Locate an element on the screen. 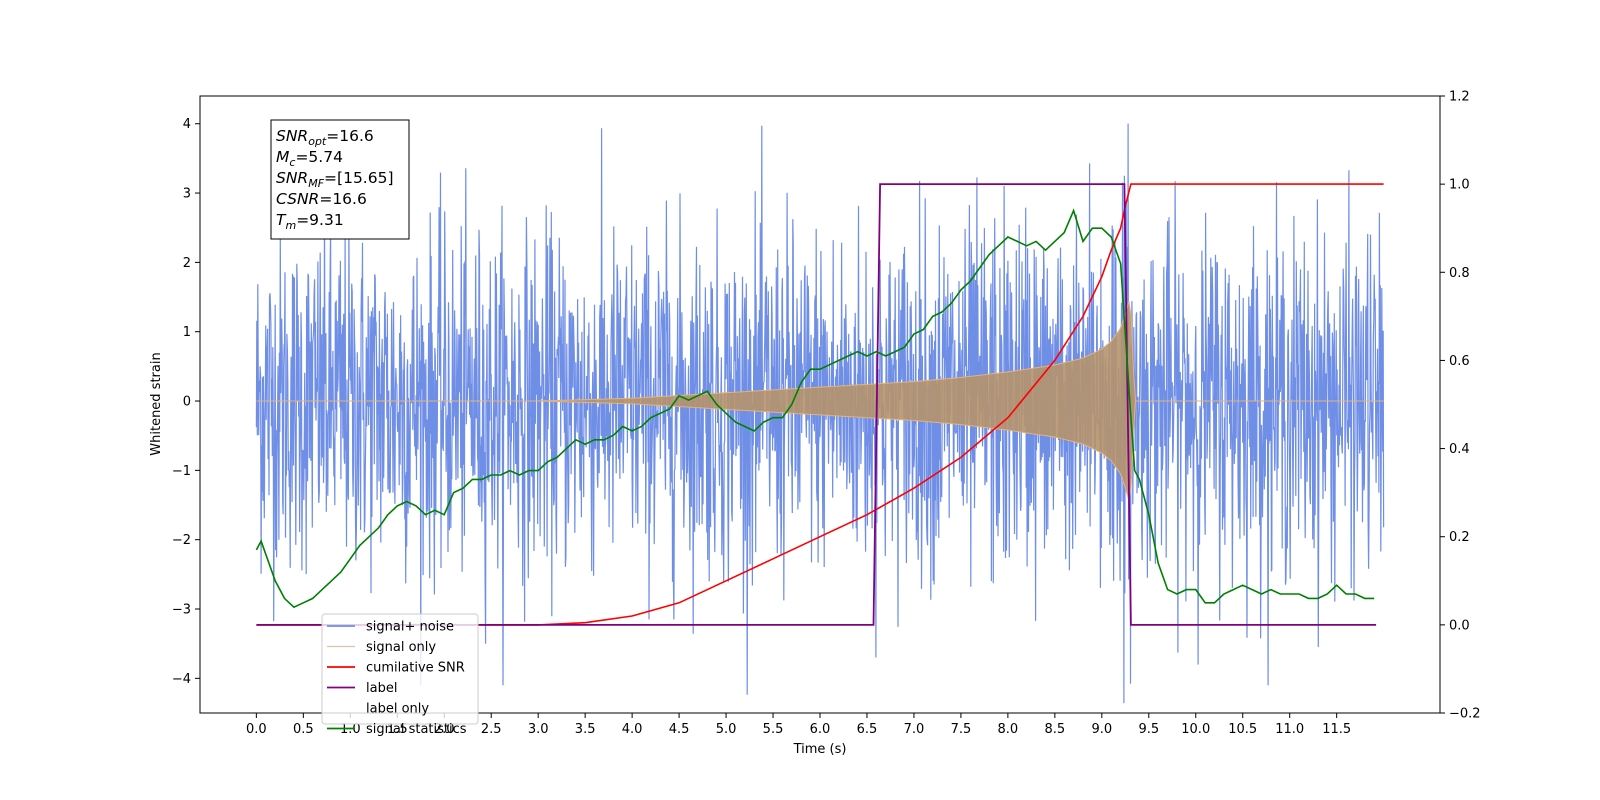  y-tick-label: −4 is located at coordinates (181, 679).